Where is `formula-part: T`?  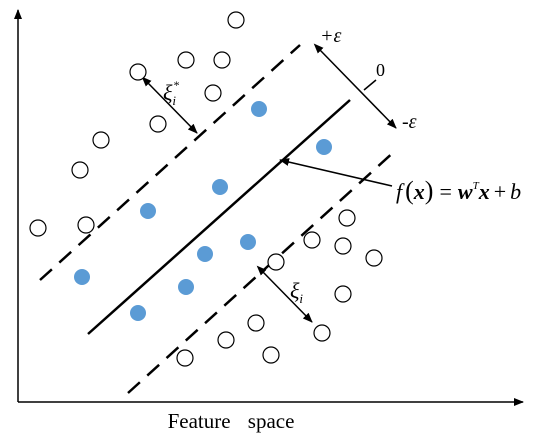 formula-part: T is located at coordinates (476, 186).